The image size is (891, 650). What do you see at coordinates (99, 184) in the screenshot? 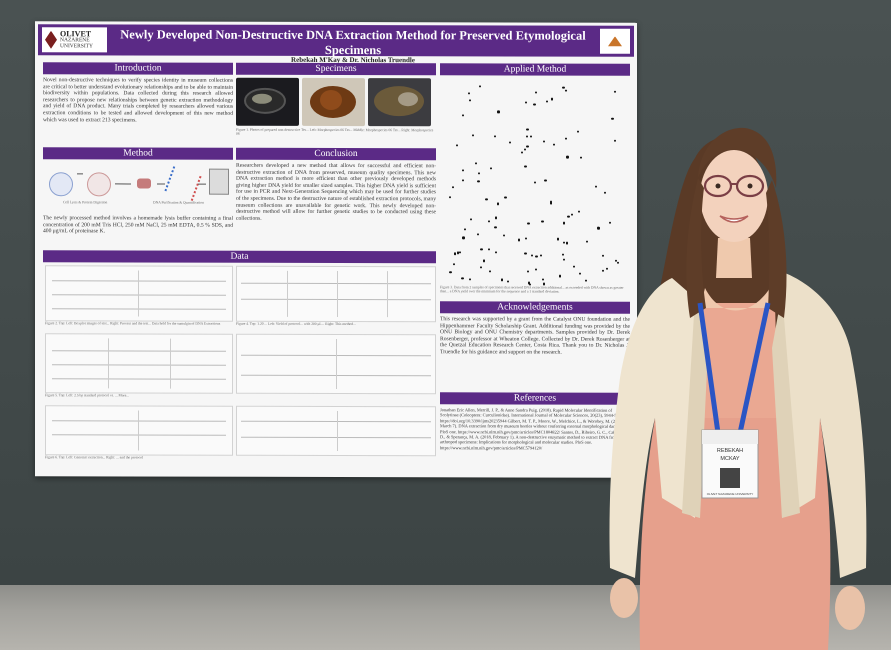
I see `lysed-cell-icon` at bounding box center [99, 184].